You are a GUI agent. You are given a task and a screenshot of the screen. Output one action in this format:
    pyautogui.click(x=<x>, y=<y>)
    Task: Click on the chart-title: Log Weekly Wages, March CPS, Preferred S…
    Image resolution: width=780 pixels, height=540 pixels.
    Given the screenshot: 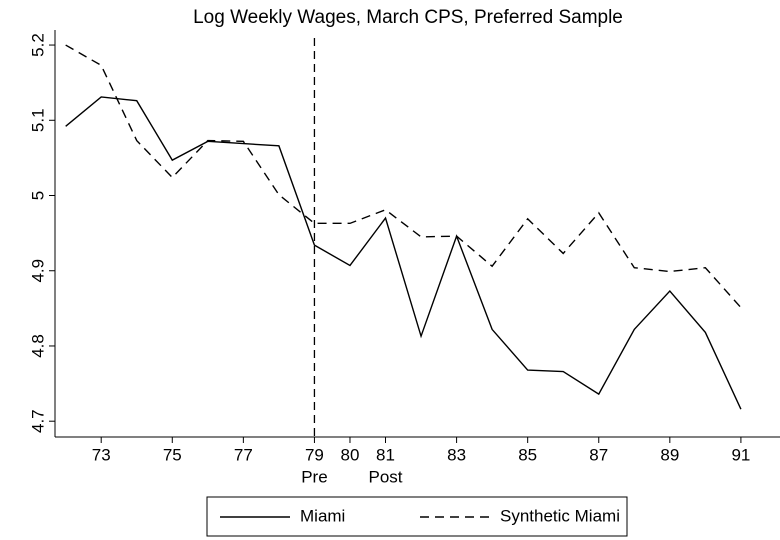 What is the action you would take?
    pyautogui.click(x=408, y=17)
    